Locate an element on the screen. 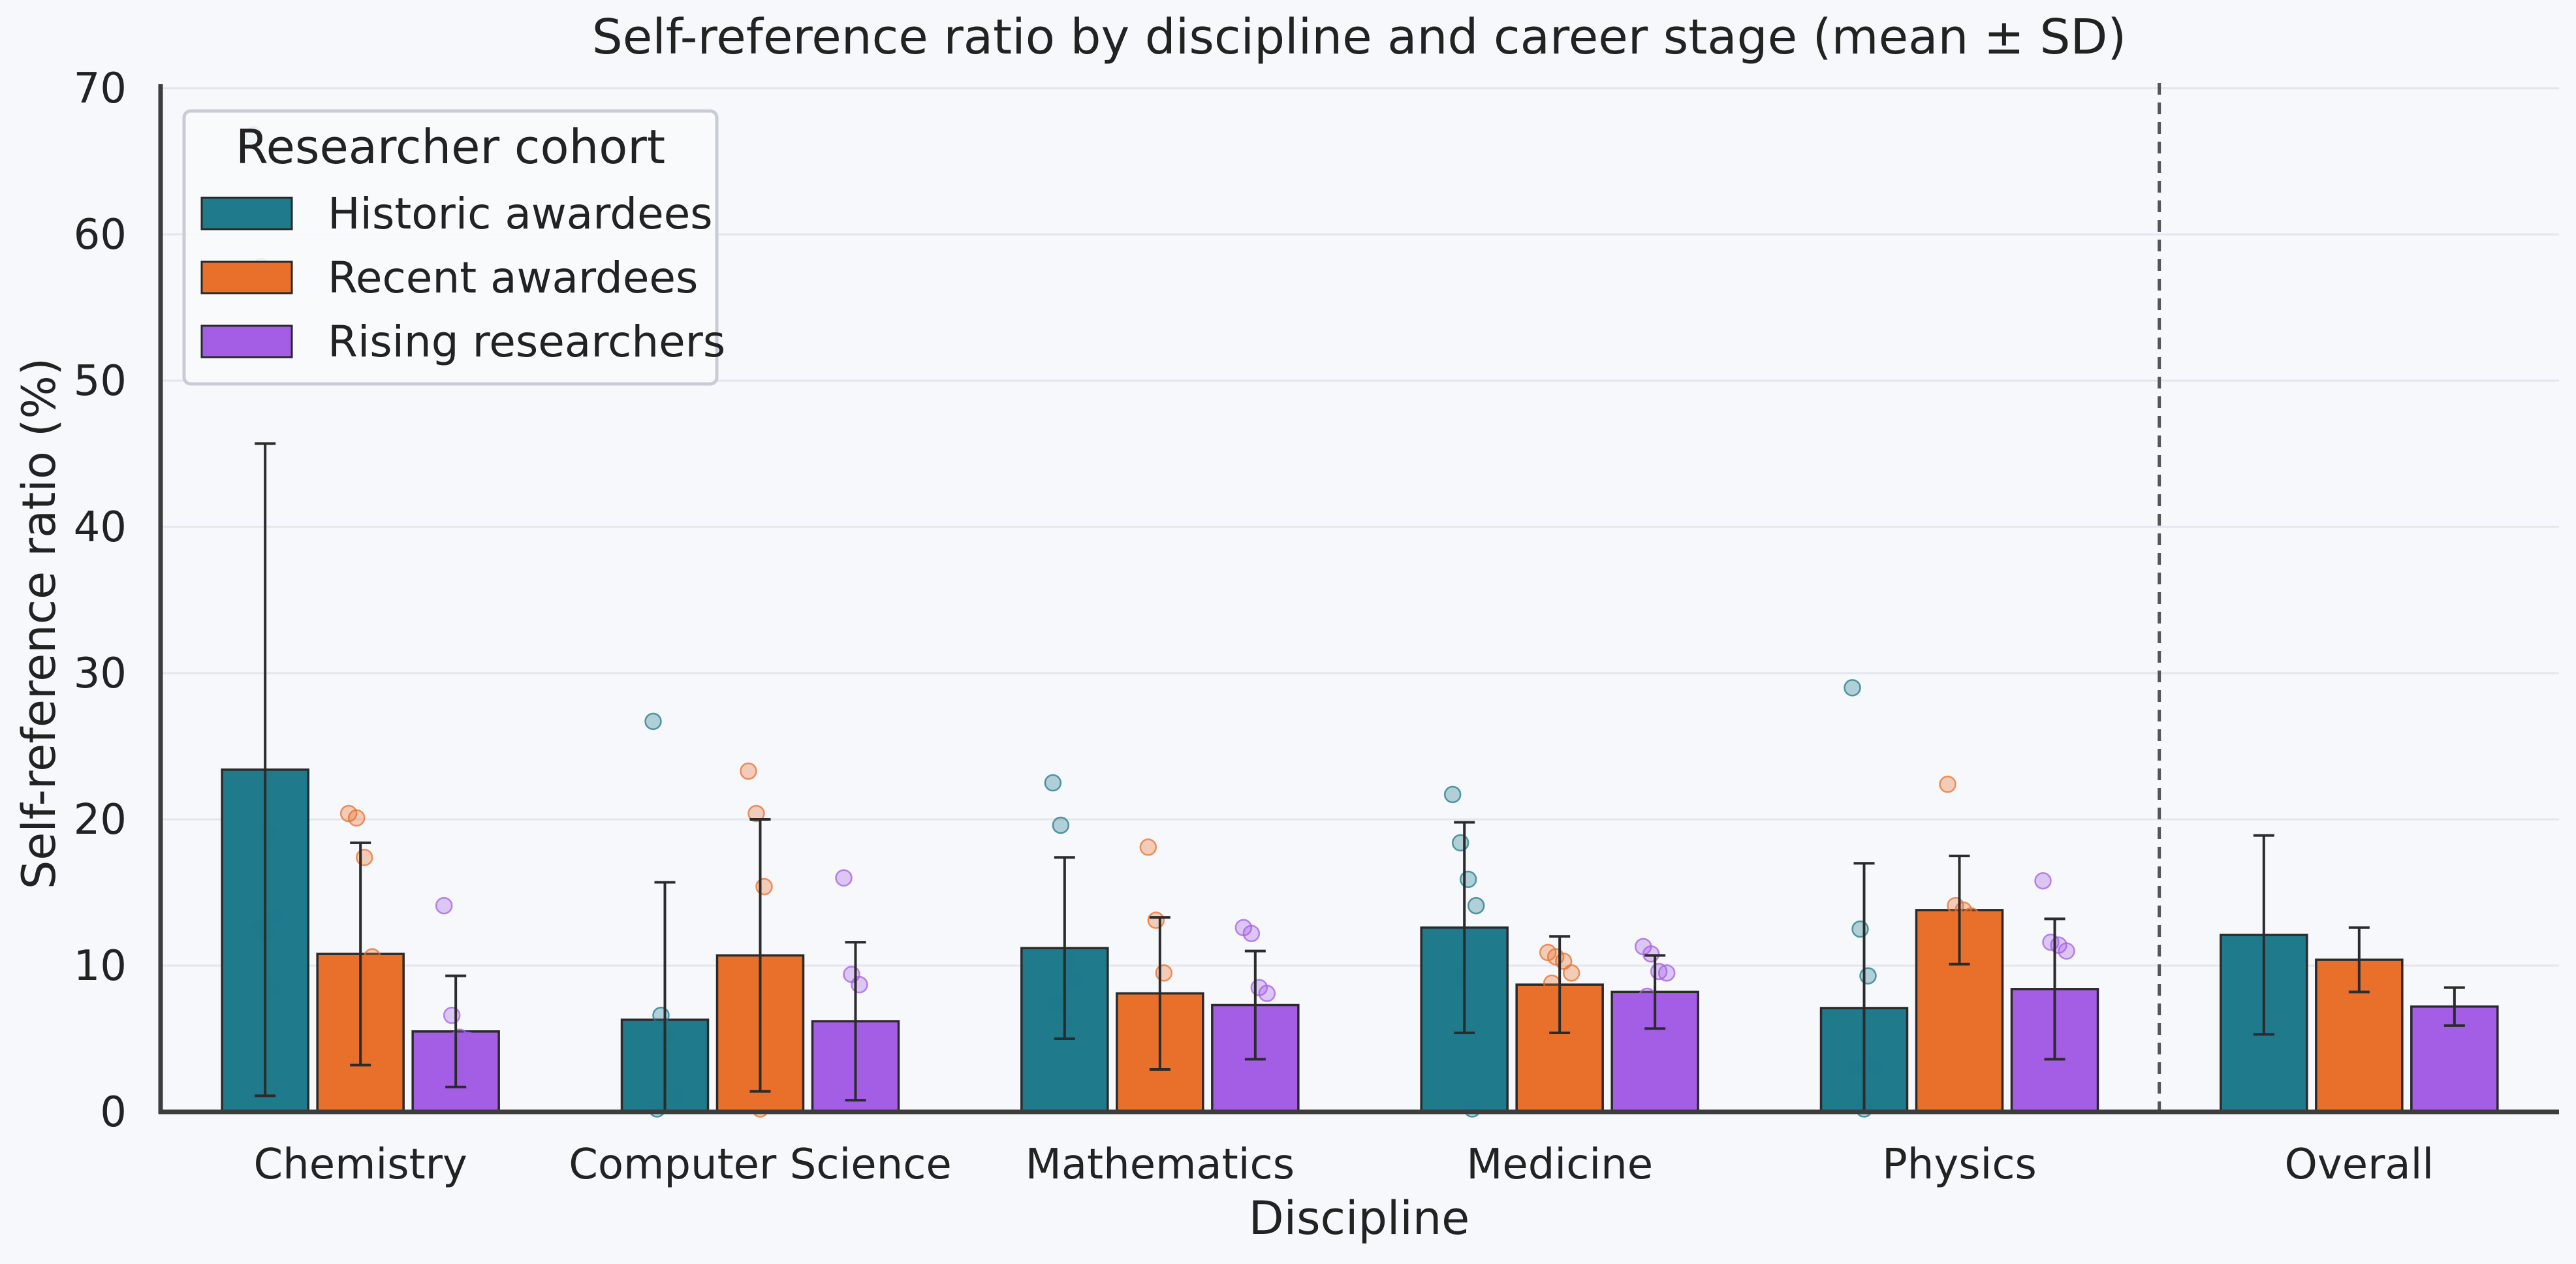  x-tick-label: Computer Science is located at coordinates (761, 1165).